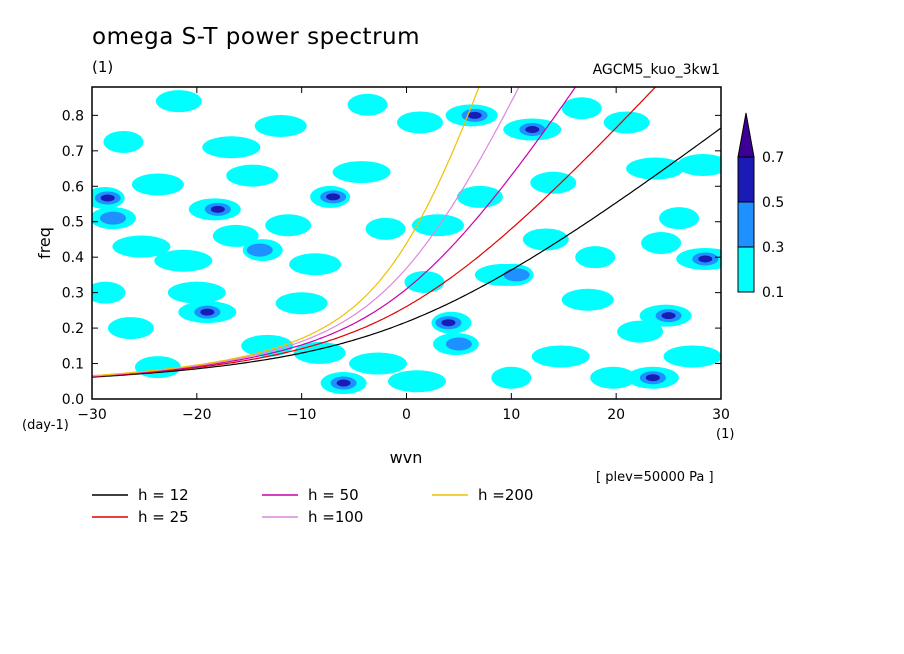 The image size is (904, 654). I want to click on legend-label: h = 12, so click(163, 495).